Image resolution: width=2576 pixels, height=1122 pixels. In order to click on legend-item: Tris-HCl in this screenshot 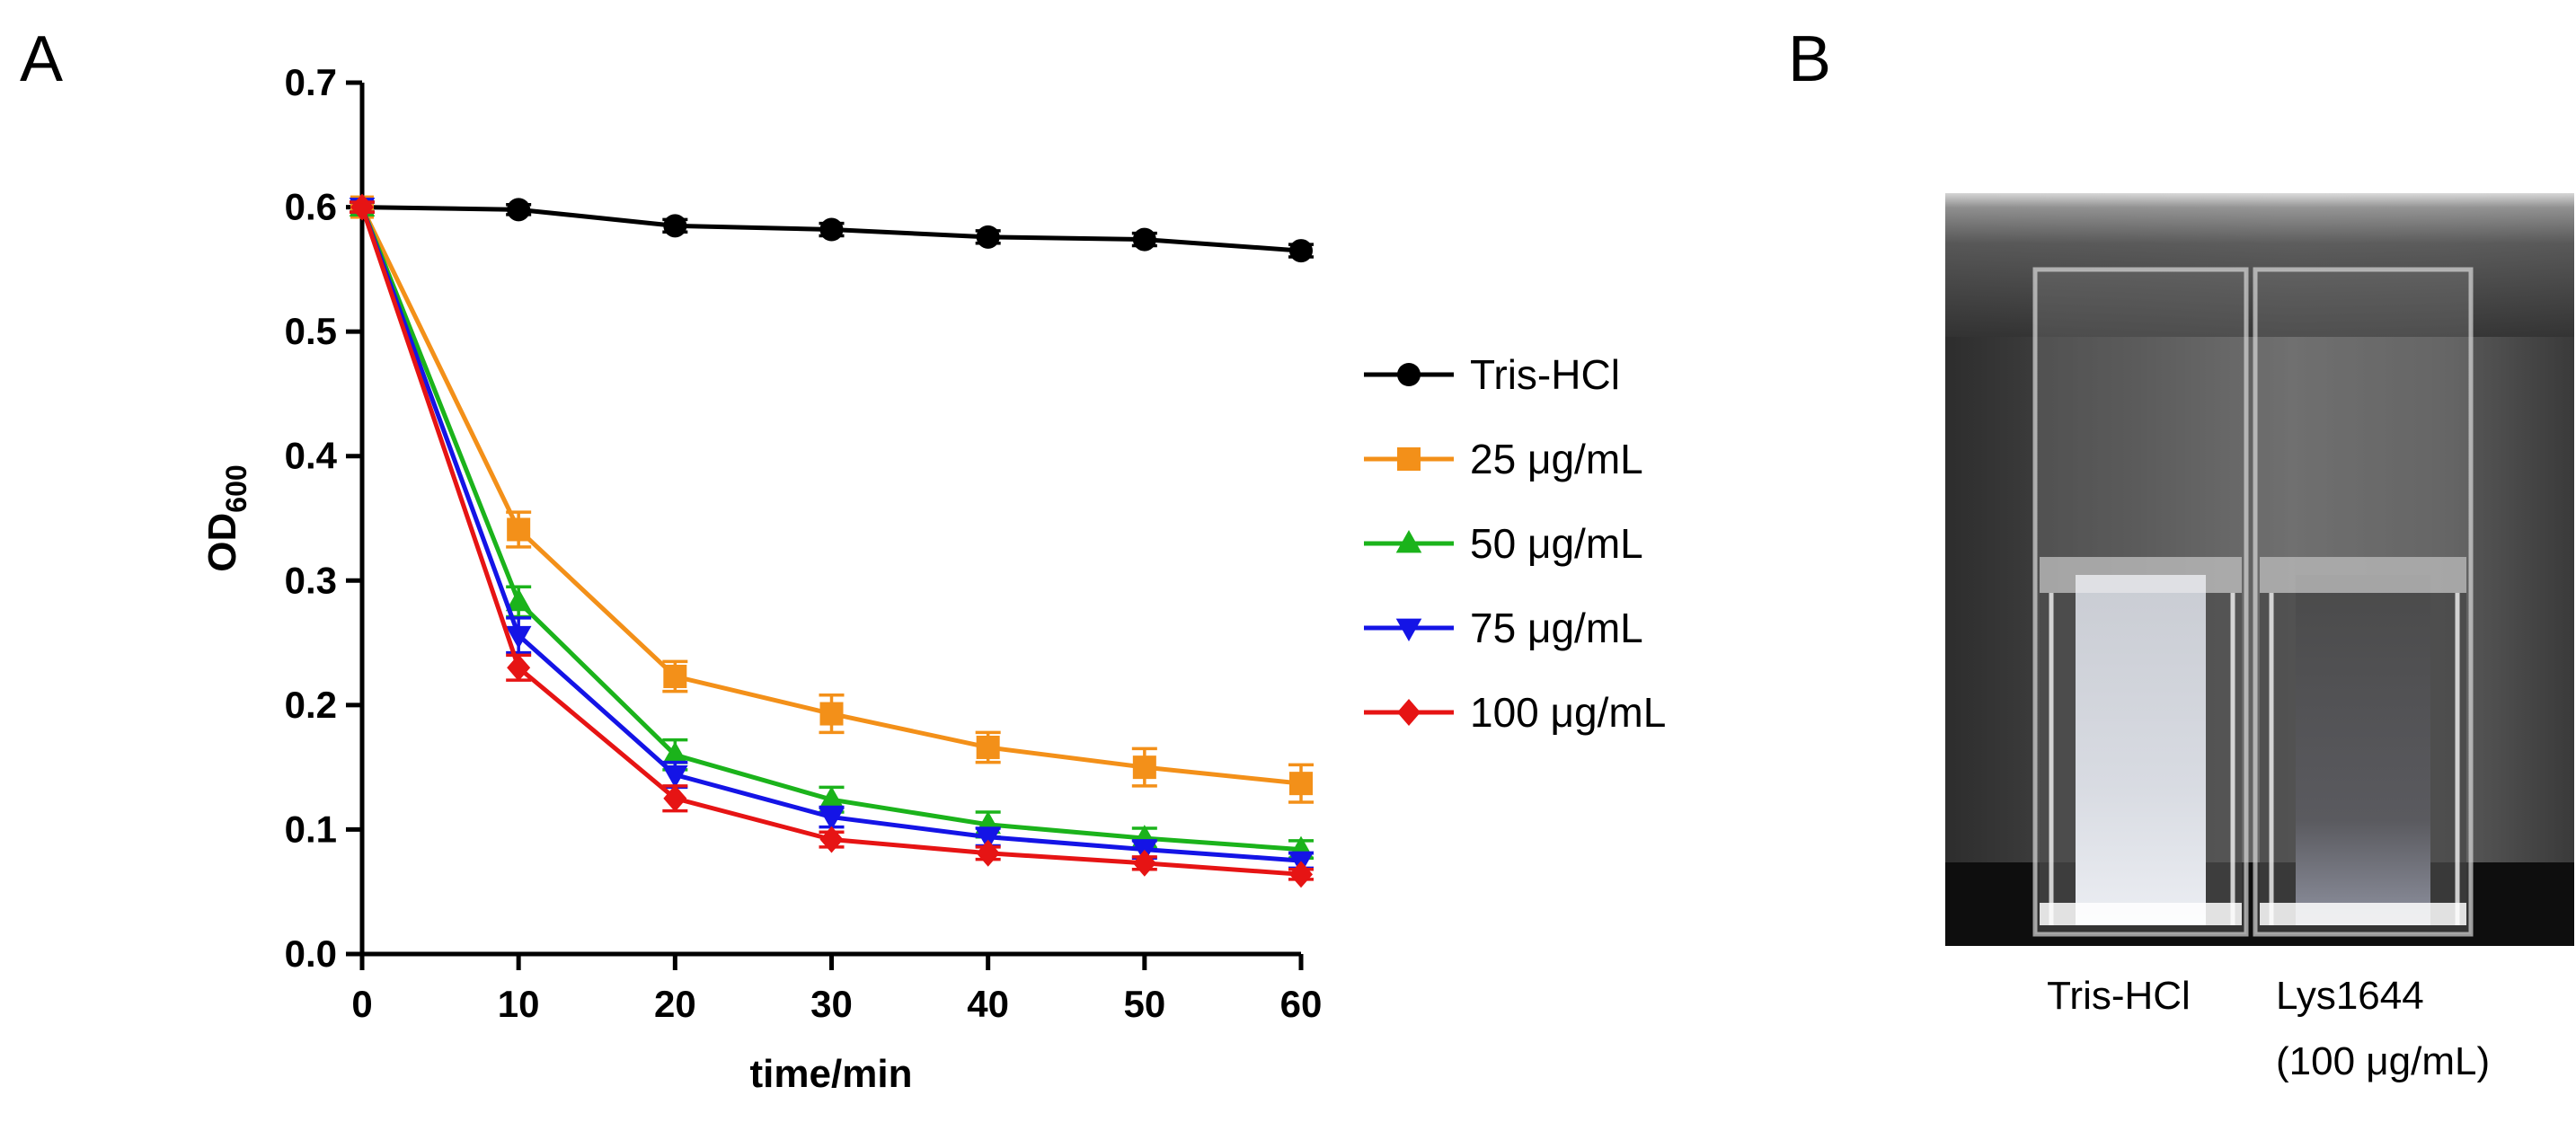, I will do `click(1492, 375)`.